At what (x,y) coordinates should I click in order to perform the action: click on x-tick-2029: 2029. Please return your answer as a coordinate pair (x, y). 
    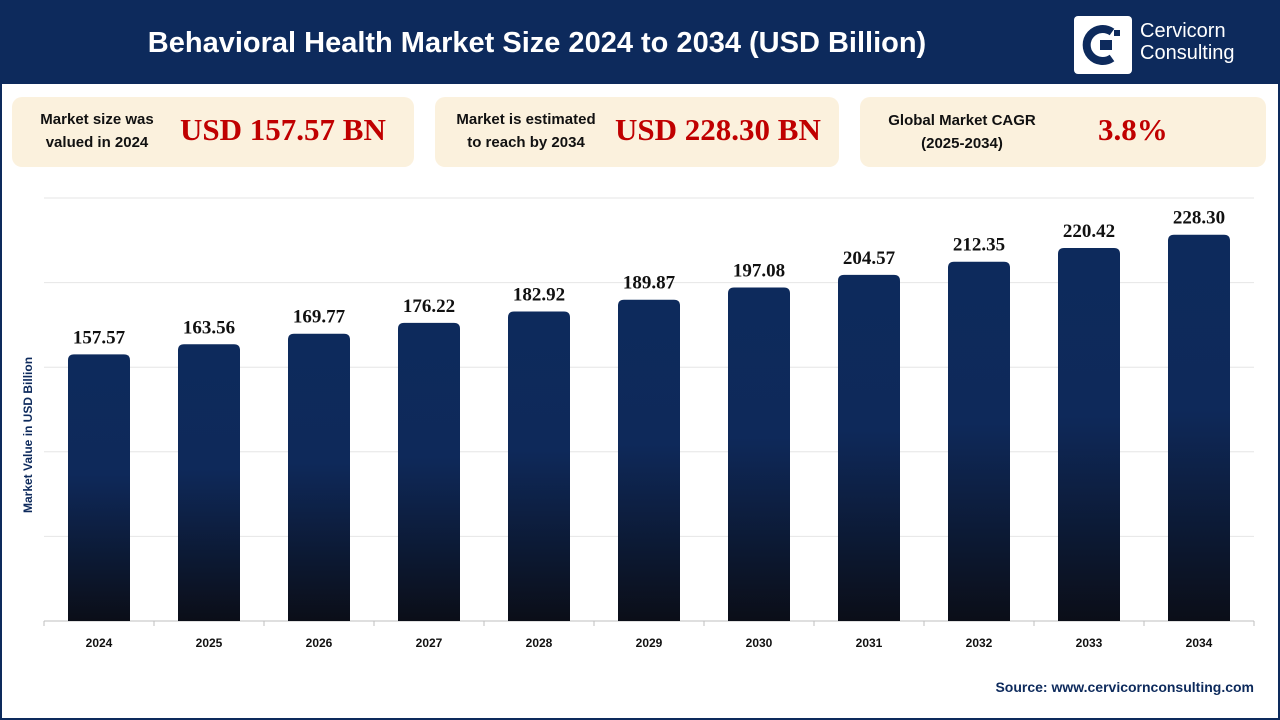
    Looking at the image, I should click on (649, 643).